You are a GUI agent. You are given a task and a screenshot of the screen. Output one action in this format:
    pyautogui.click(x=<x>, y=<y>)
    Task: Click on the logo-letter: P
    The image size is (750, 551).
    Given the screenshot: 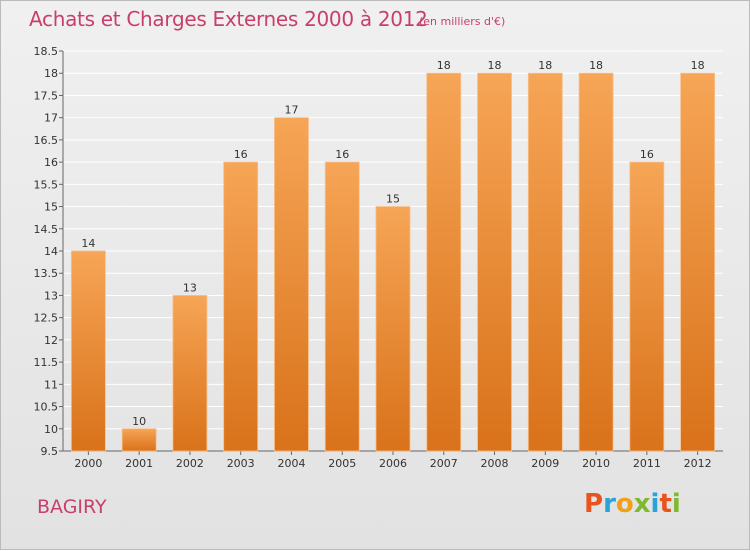 What is the action you would take?
    pyautogui.click(x=594, y=504)
    